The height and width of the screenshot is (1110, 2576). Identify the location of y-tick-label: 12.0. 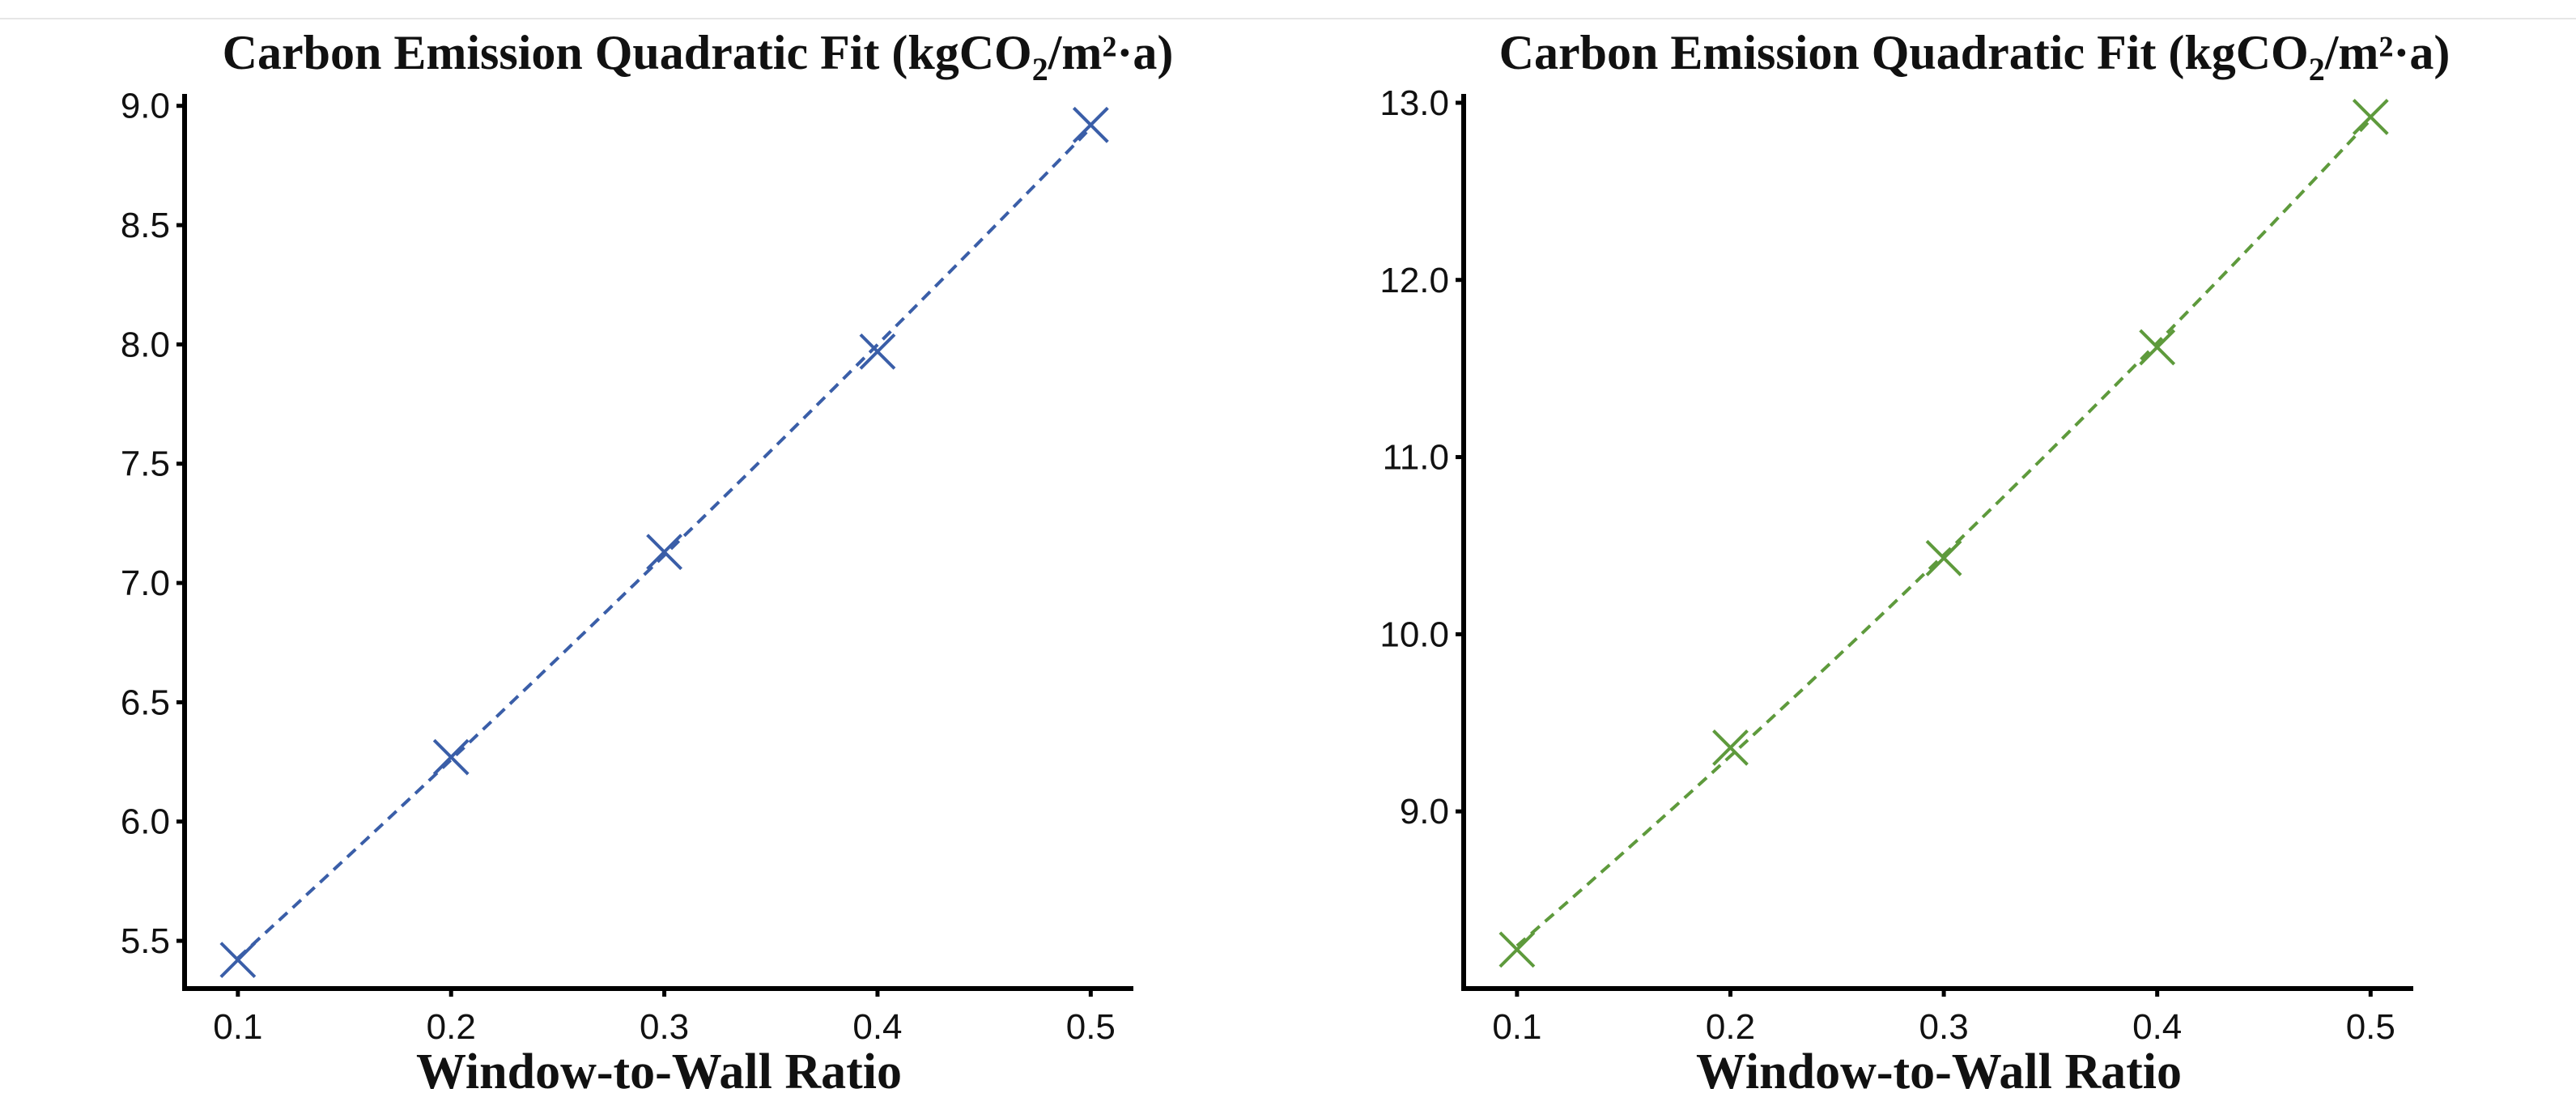
(1414, 280).